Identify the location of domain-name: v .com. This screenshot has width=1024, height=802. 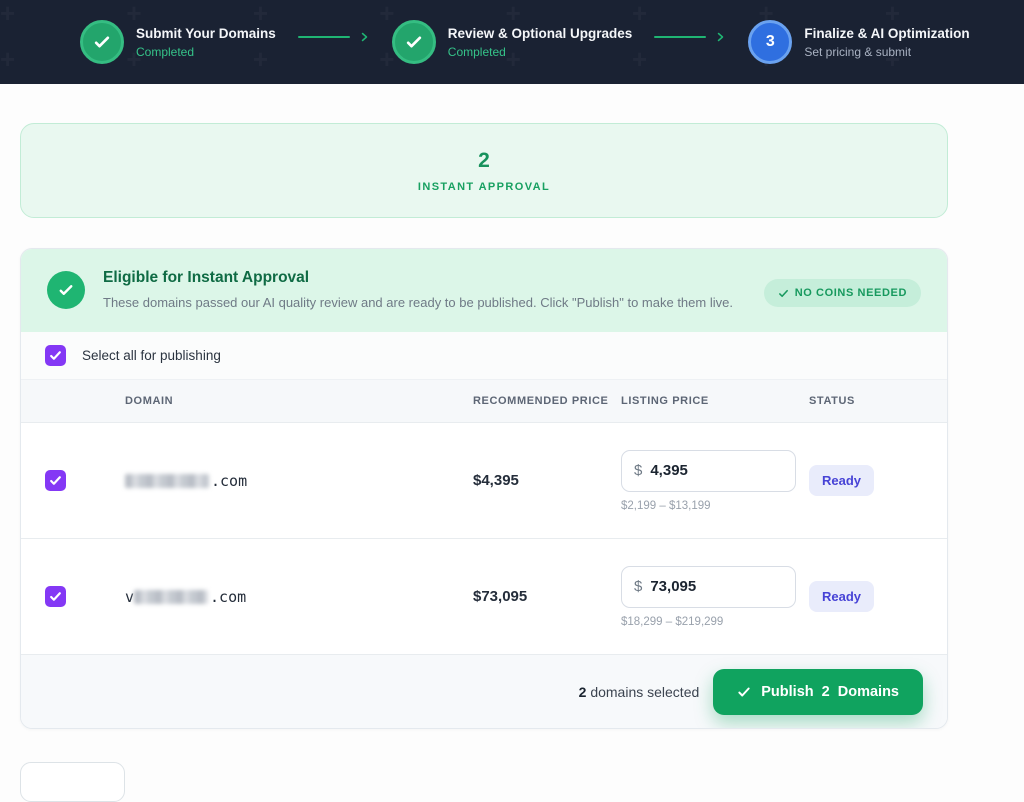
(186, 596).